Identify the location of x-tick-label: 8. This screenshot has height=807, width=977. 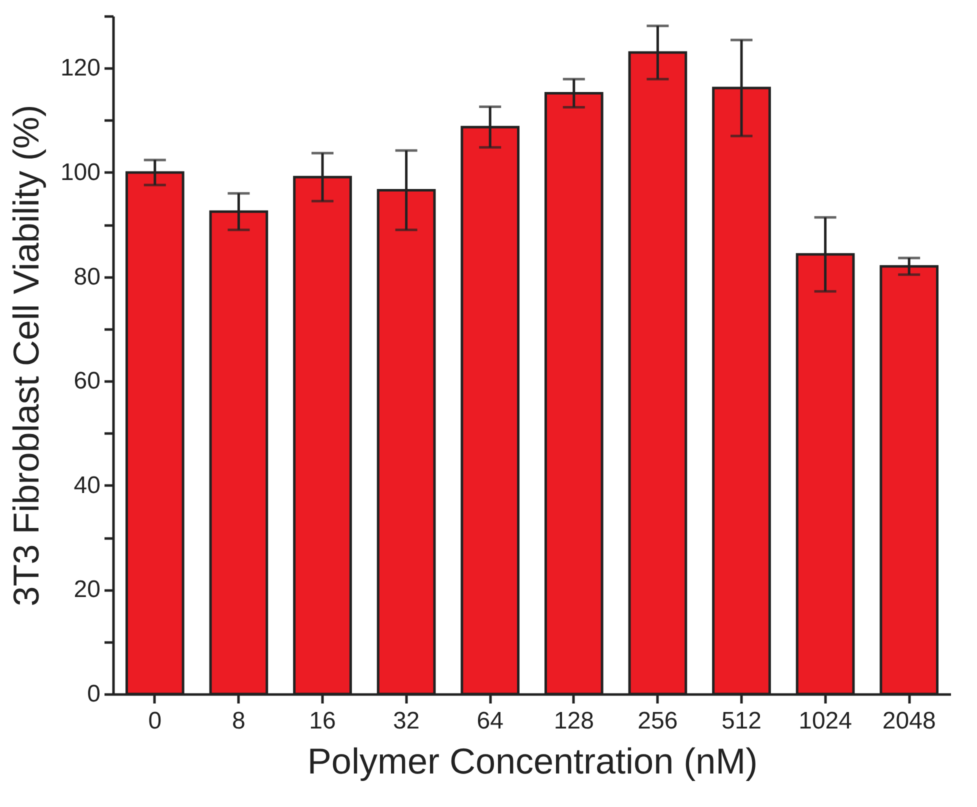
(239, 721).